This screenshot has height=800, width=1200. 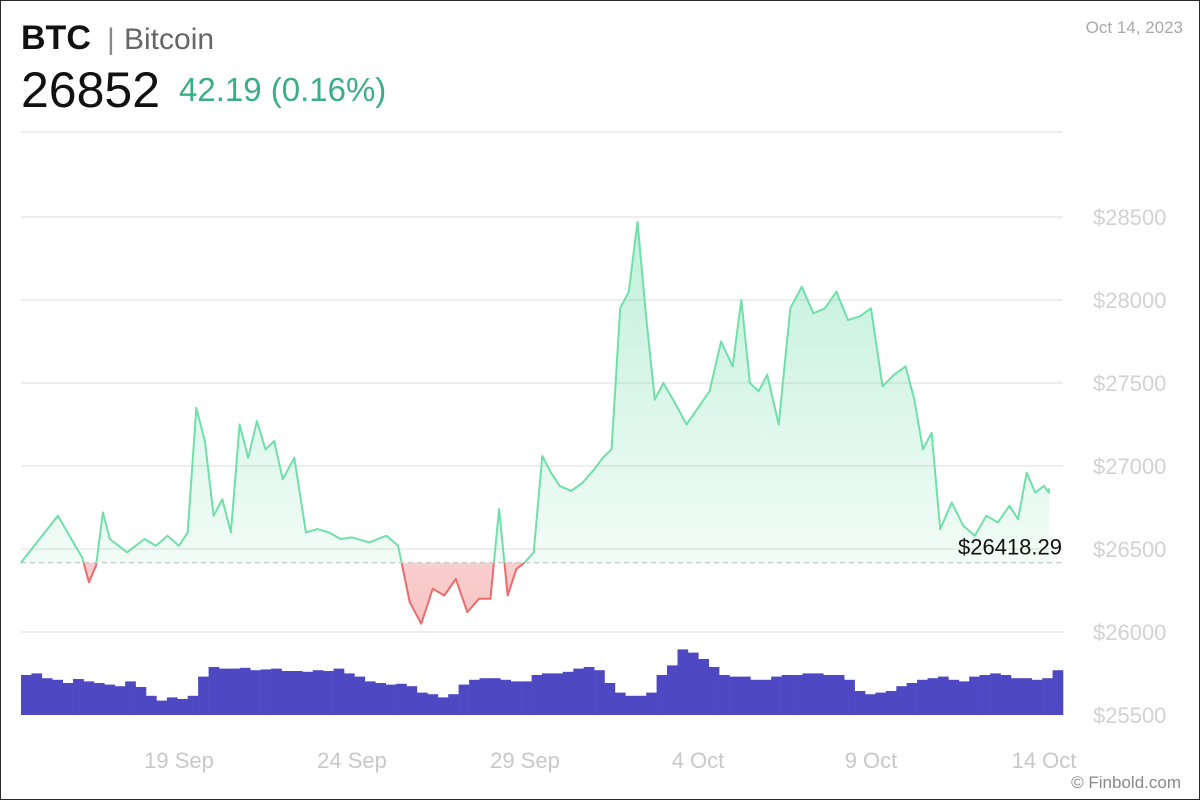 What do you see at coordinates (1126, 782) in the screenshot?
I see `source-credit: © Finbold.com` at bounding box center [1126, 782].